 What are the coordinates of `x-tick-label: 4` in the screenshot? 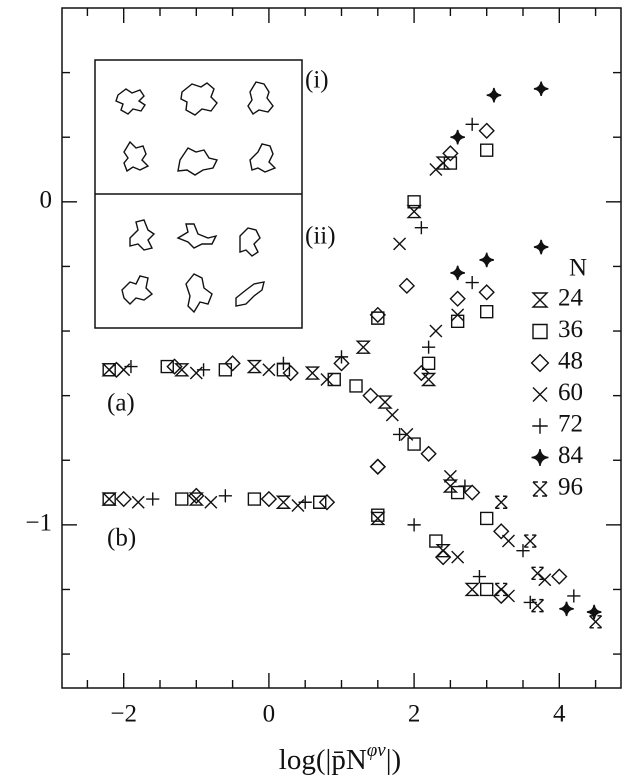 It's located at (559, 714).